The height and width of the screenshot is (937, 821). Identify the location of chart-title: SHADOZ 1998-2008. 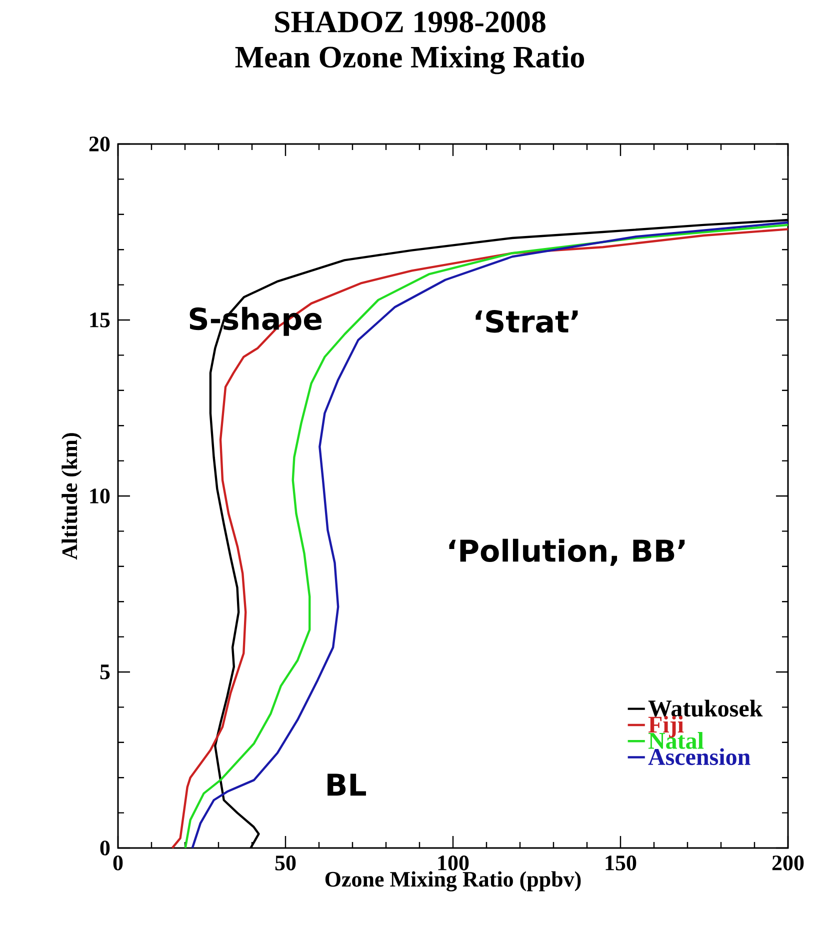
(410, 22).